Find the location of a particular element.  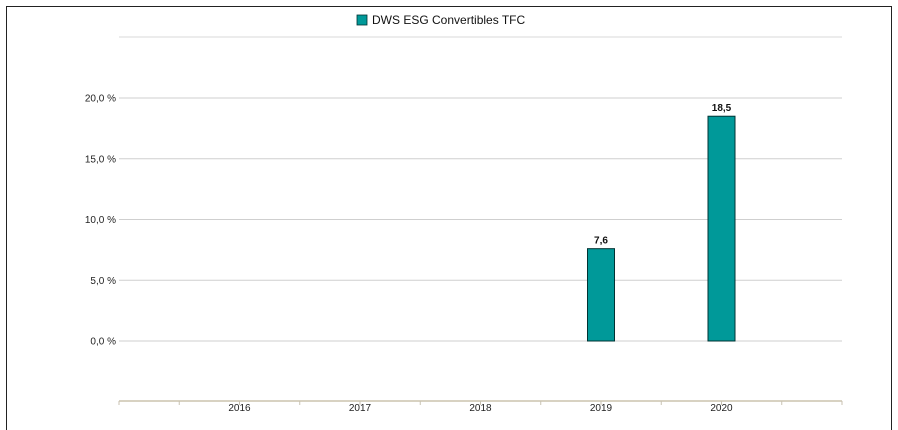

legend: DWS ESG Convertibles TFC is located at coordinates (440, 20).